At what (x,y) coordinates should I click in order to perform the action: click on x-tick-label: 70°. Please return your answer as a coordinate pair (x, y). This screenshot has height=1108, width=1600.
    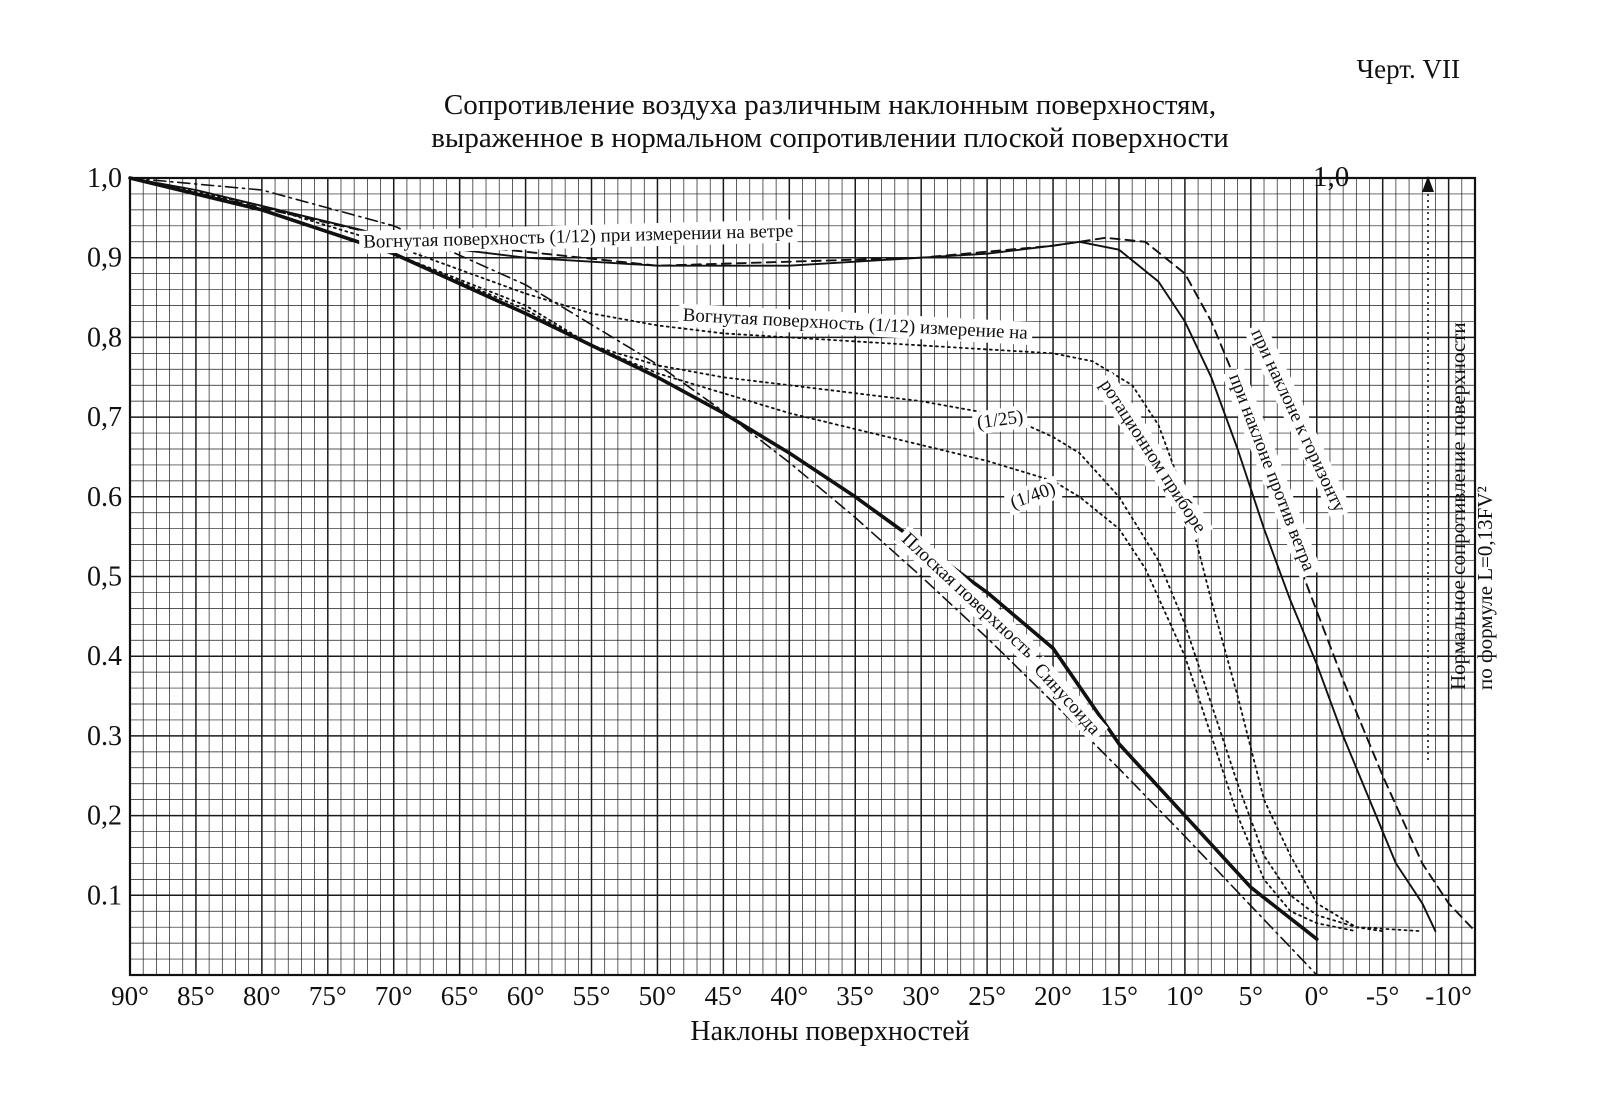
    Looking at the image, I should click on (394, 996).